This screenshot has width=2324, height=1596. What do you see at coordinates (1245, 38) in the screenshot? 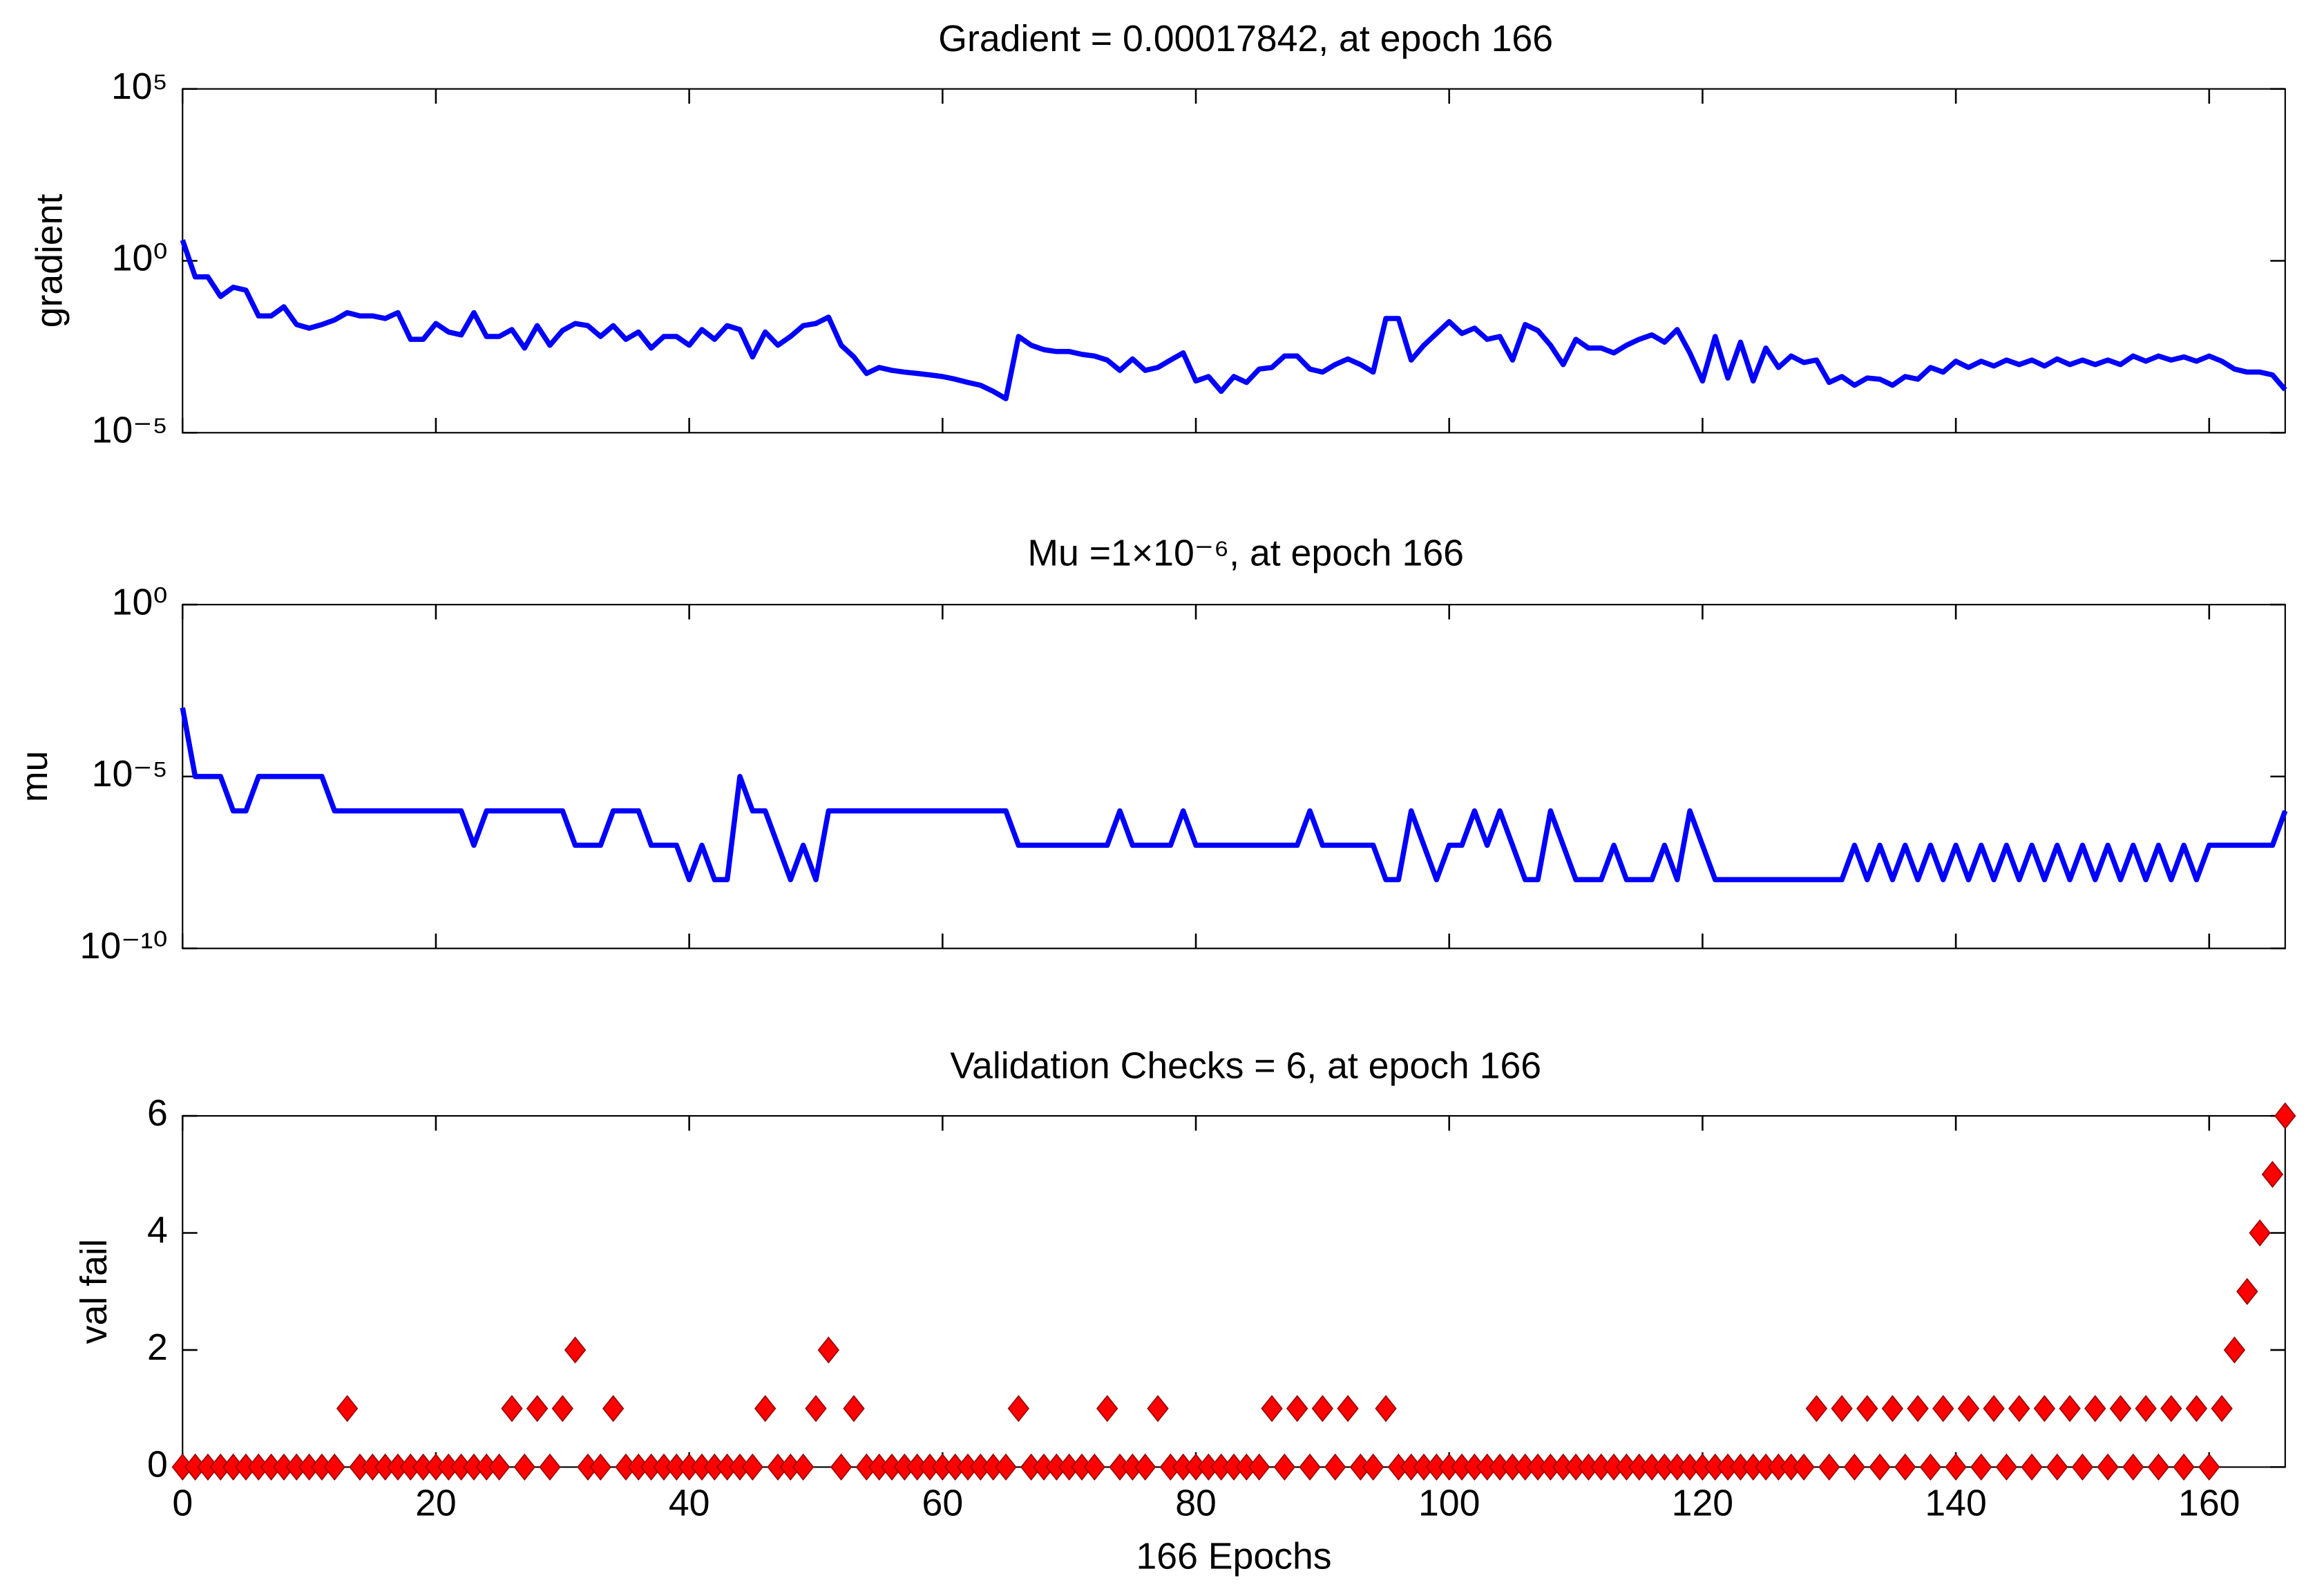
I see `chart-title: Gradient = 0.00017842, at epoch 166` at bounding box center [1245, 38].